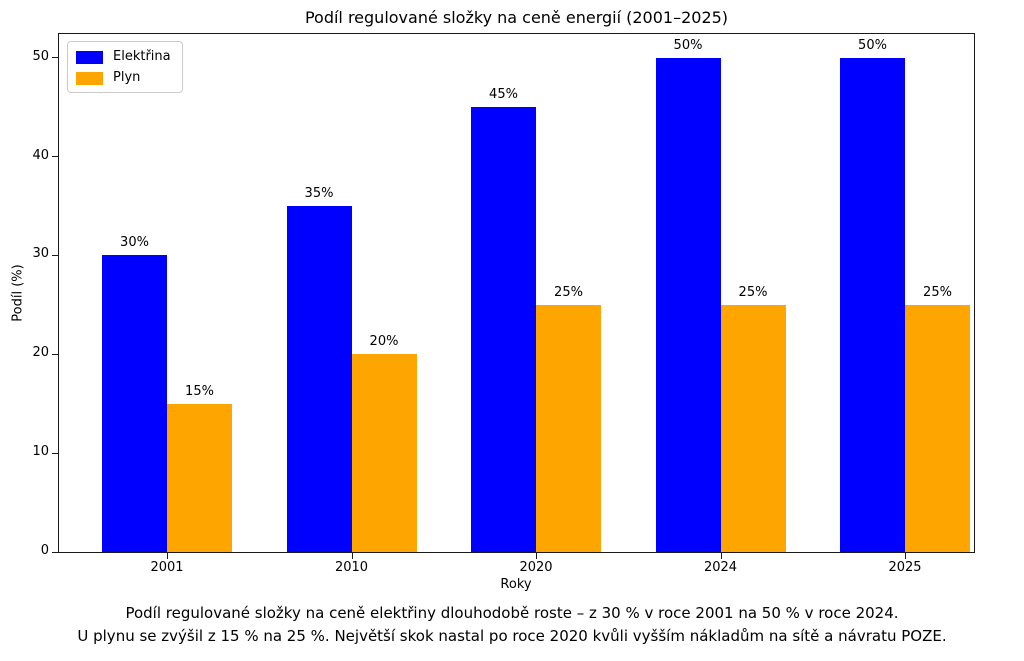 The height and width of the screenshot is (661, 1024). What do you see at coordinates (199, 477) in the screenshot?
I see `bar-plyn-2001` at bounding box center [199, 477].